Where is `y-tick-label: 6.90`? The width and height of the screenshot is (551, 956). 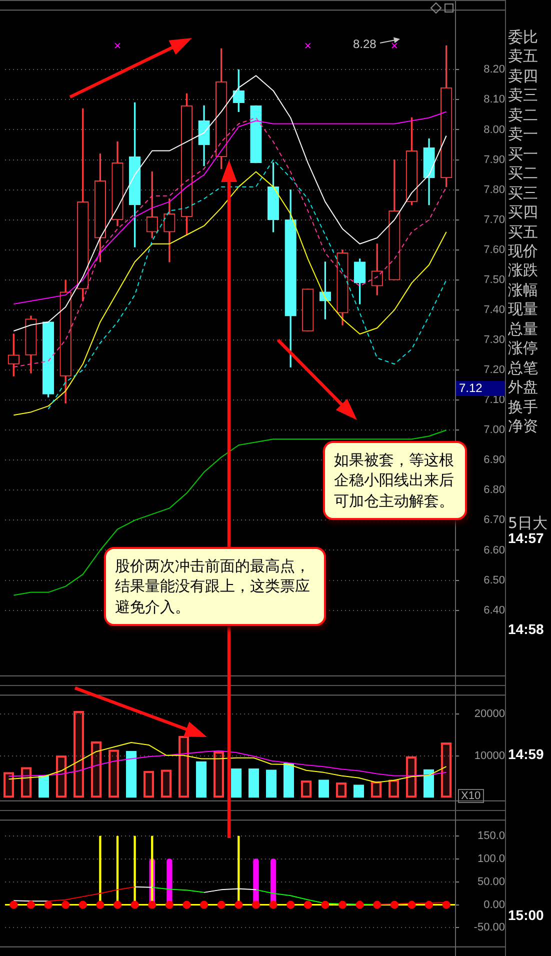
y-tick-label: 6.90 is located at coordinates (494, 460).